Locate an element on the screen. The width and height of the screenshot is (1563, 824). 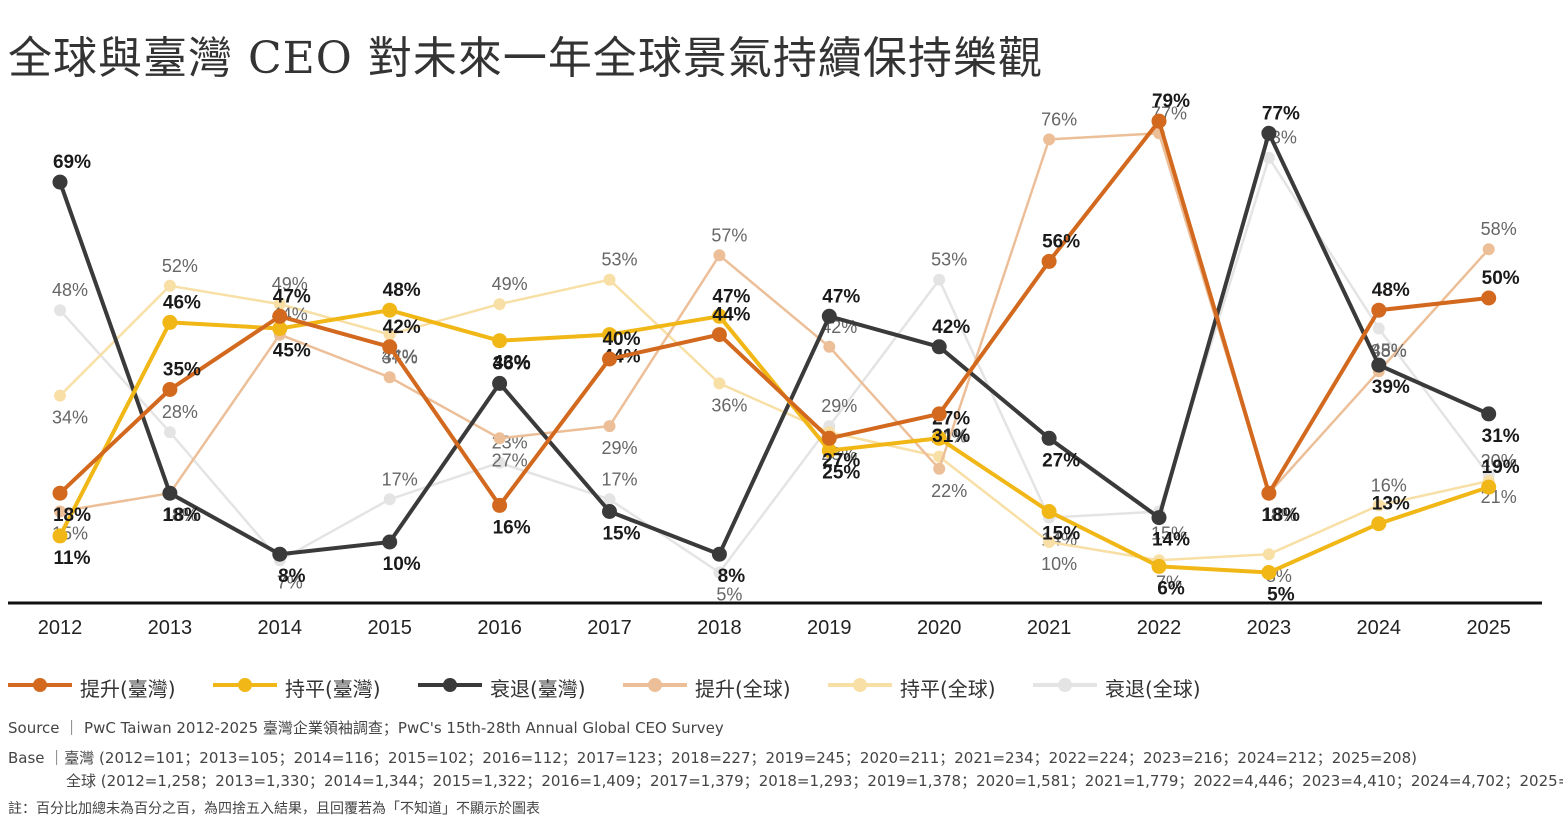
footnote: 註：百分比加總未為百分之百，為四捨五入結果，且回覆若為「不知道」不顯示於圖表 is located at coordinates (274, 809).